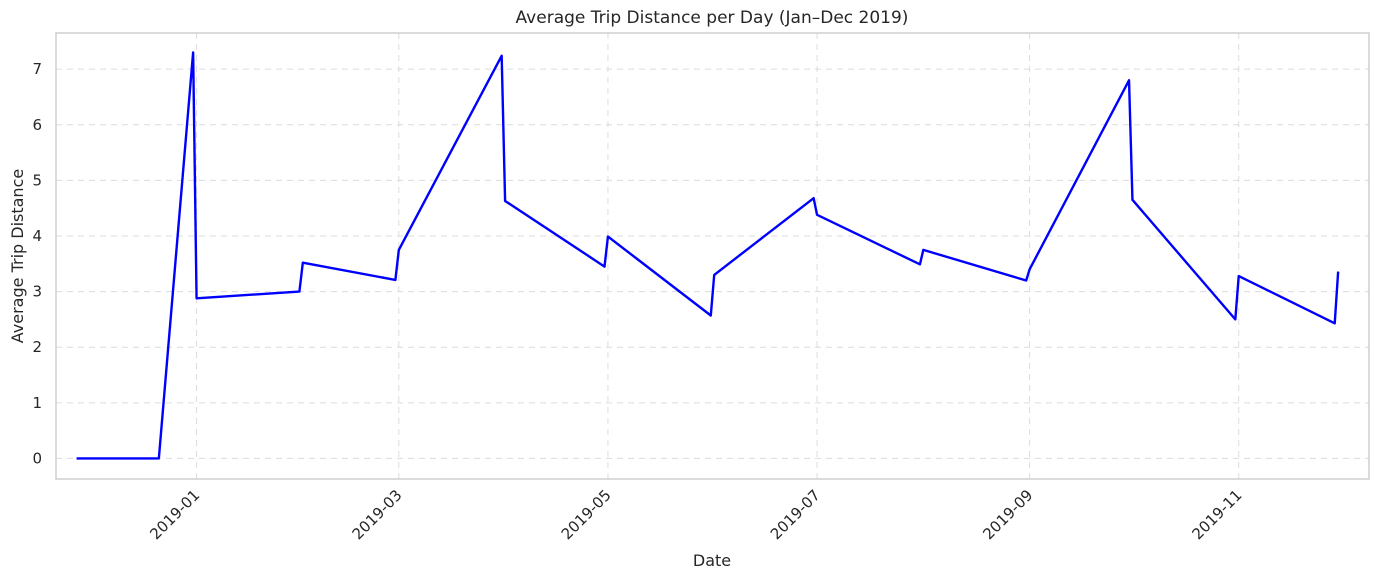 Image resolution: width=1380 pixels, height=580 pixels. I want to click on y-tick-label: 2, so click(37, 347).